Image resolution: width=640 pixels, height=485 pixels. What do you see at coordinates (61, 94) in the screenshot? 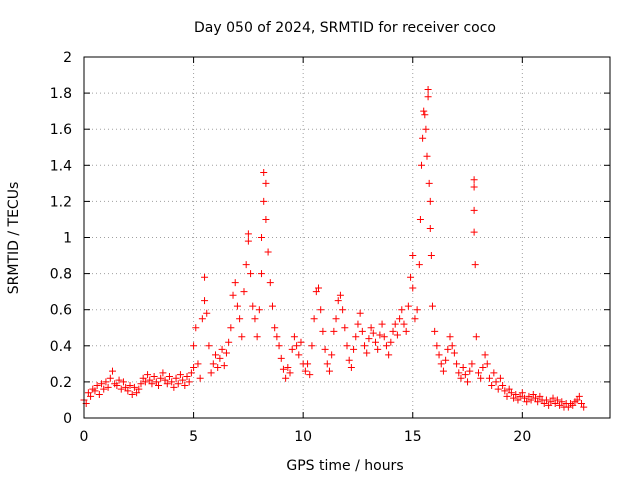
I see `y-tick-label: 1.8` at bounding box center [61, 94].